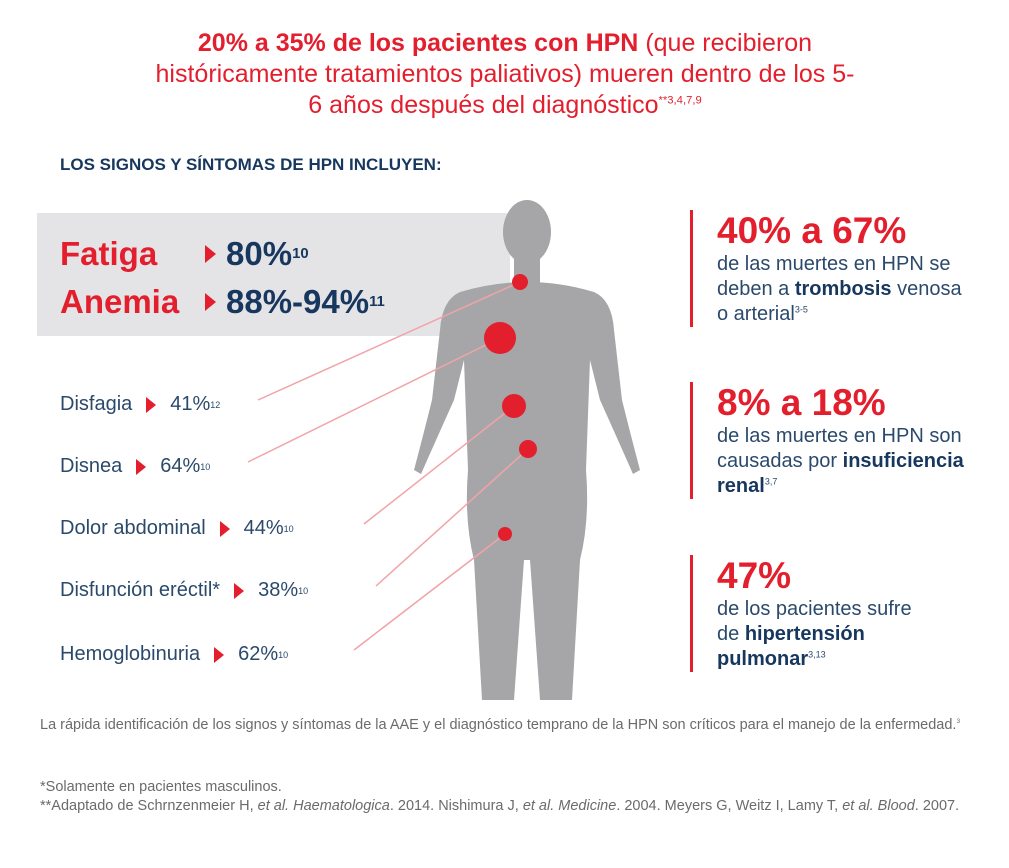  What do you see at coordinates (161, 787) in the screenshot?
I see `footnote-text: *Solamente en pacientes masculinos.` at bounding box center [161, 787].